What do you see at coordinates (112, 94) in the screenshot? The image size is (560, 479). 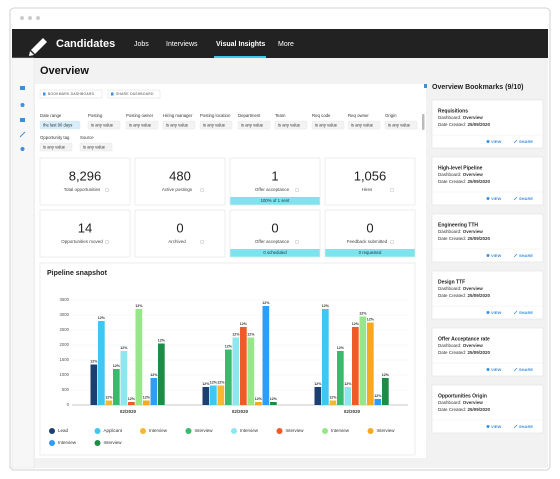 I see `action-icon` at bounding box center [112, 94].